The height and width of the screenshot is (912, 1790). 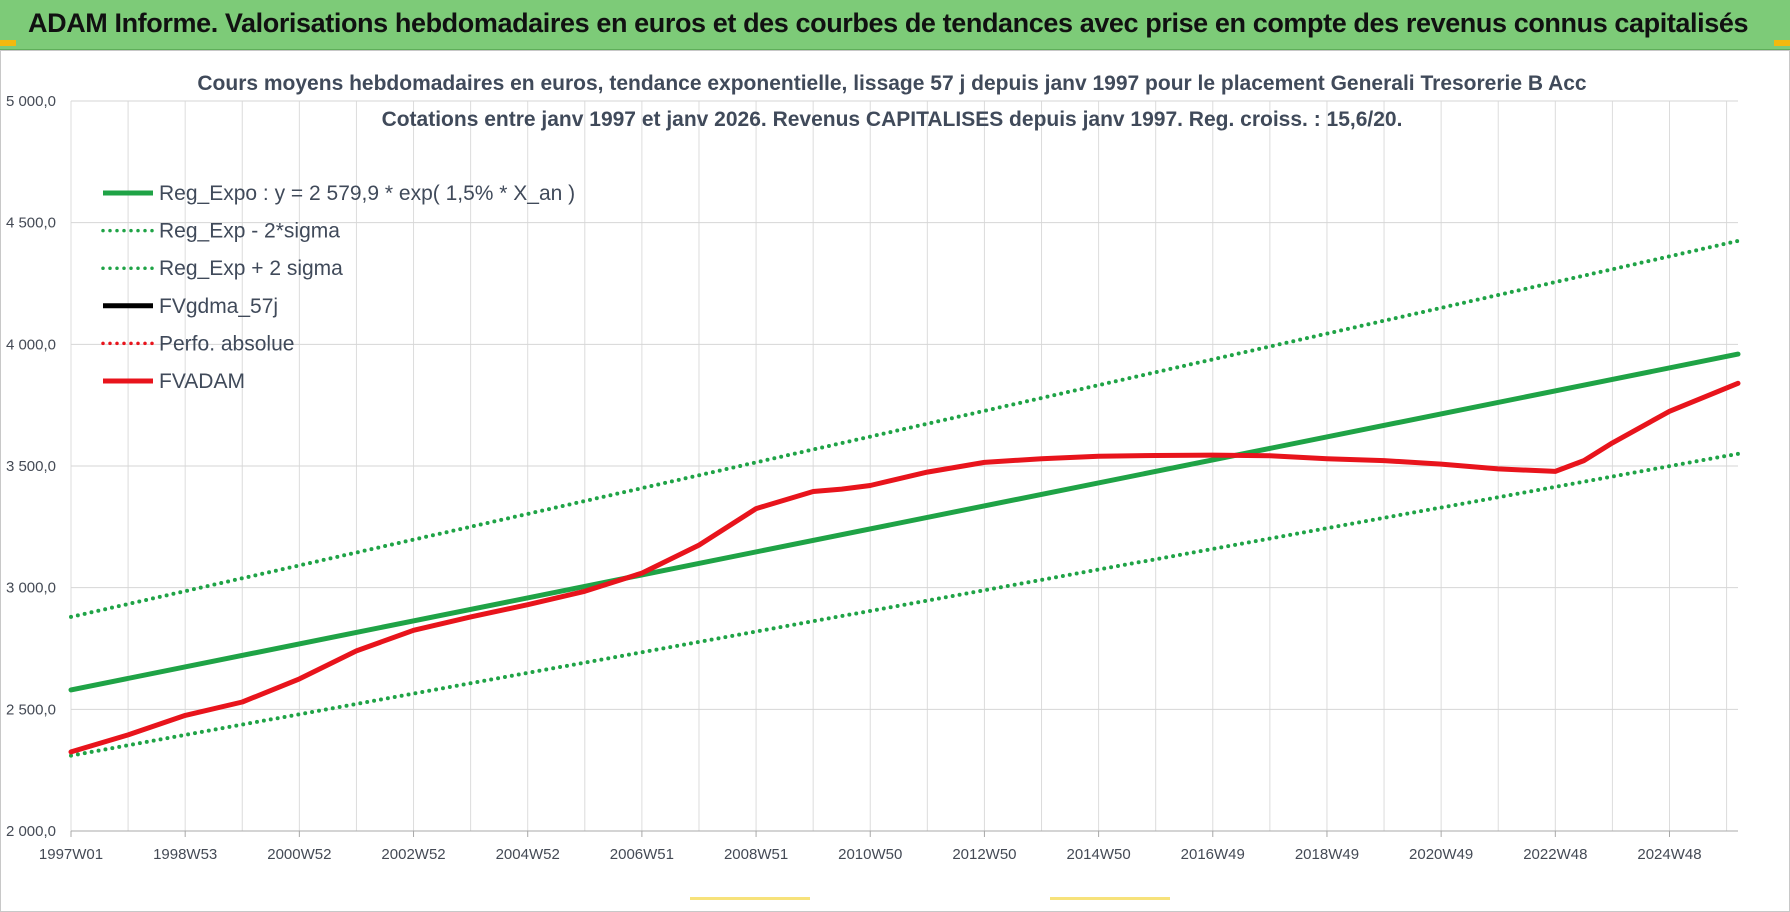 I want to click on y-tick-label: 4 000,0, so click(x=31, y=344).